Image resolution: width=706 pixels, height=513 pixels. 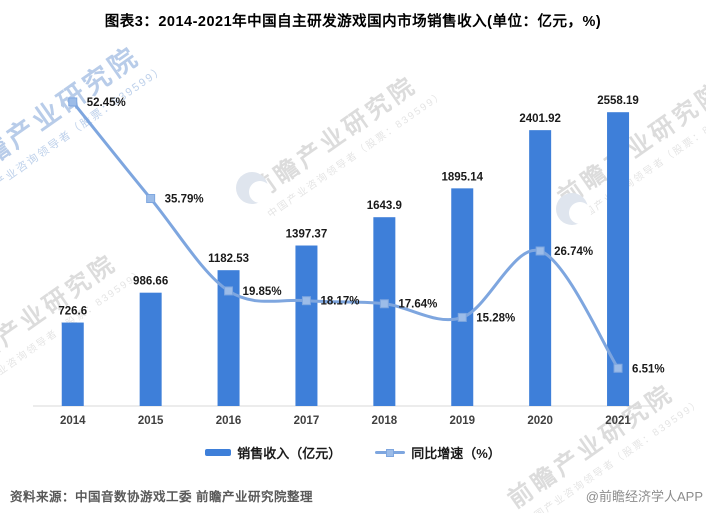 What do you see at coordinates (218, 452) in the screenshot?
I see `bar-swatch-icon` at bounding box center [218, 452].